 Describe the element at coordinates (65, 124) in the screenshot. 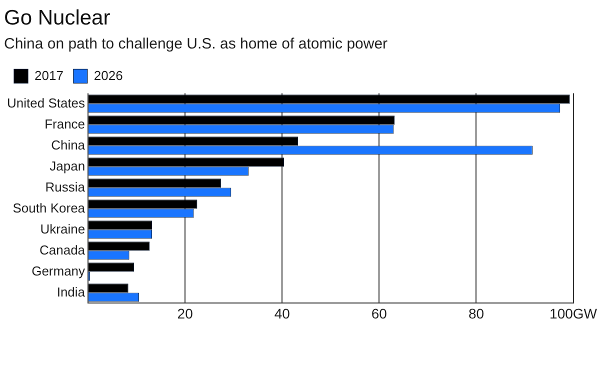

I see `y-tick-label: France` at that location.